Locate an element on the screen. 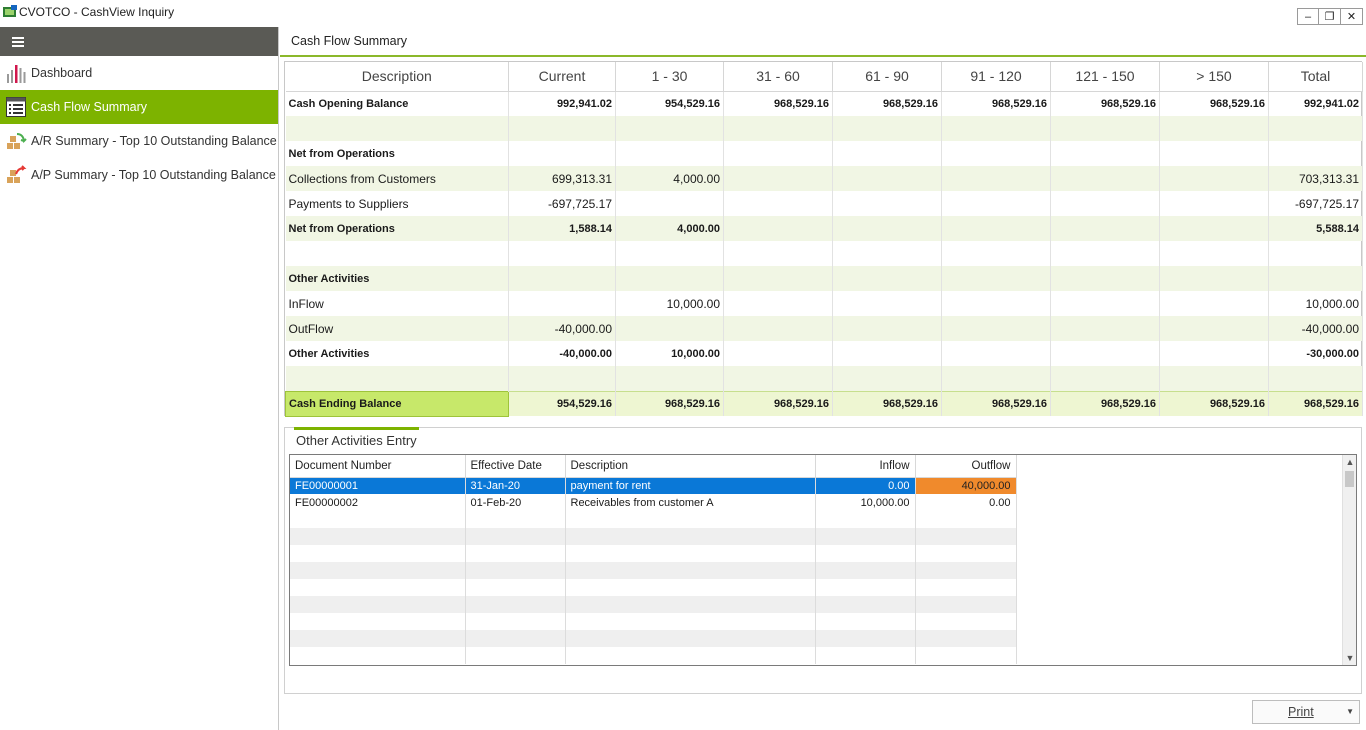  summary-row is located at coordinates (824, 378).